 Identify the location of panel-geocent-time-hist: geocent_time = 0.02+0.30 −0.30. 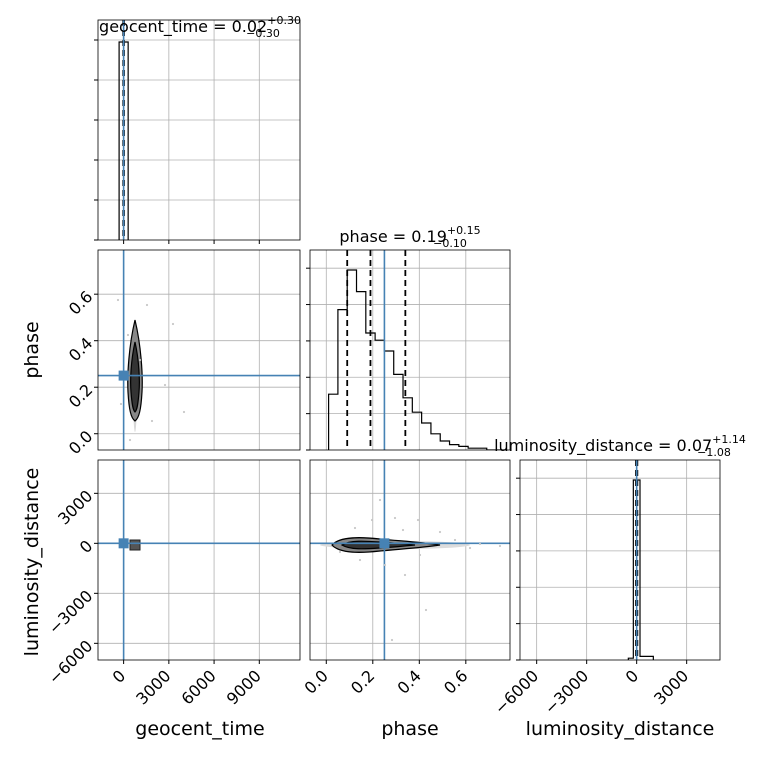
(197, 129).